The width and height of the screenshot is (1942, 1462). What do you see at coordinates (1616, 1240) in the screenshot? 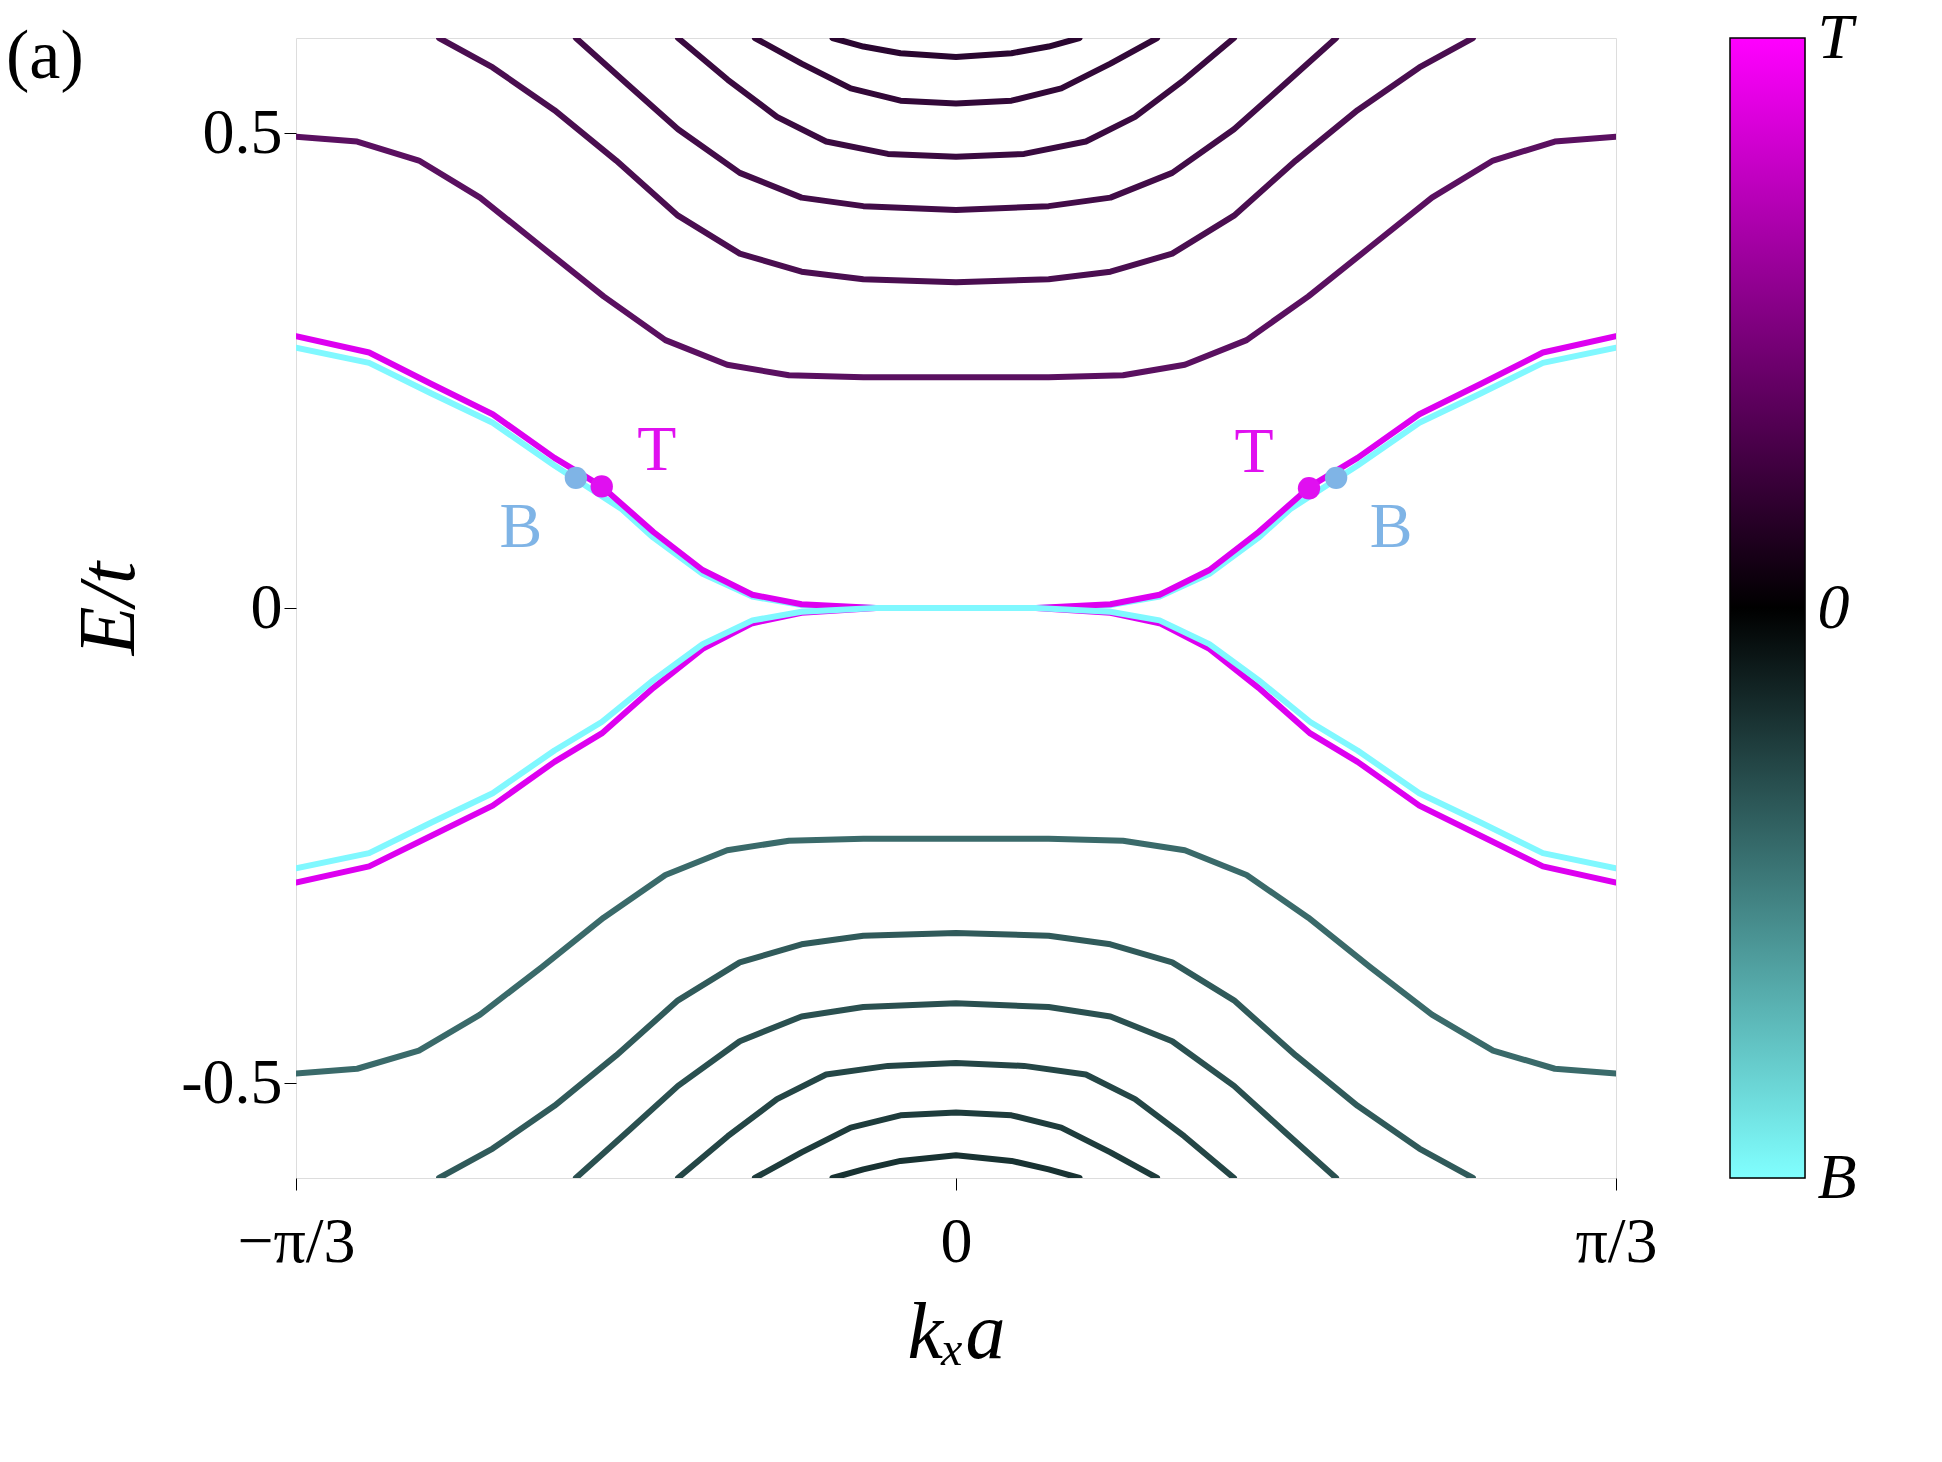
I see `x-tick-label: π/3` at bounding box center [1616, 1240].